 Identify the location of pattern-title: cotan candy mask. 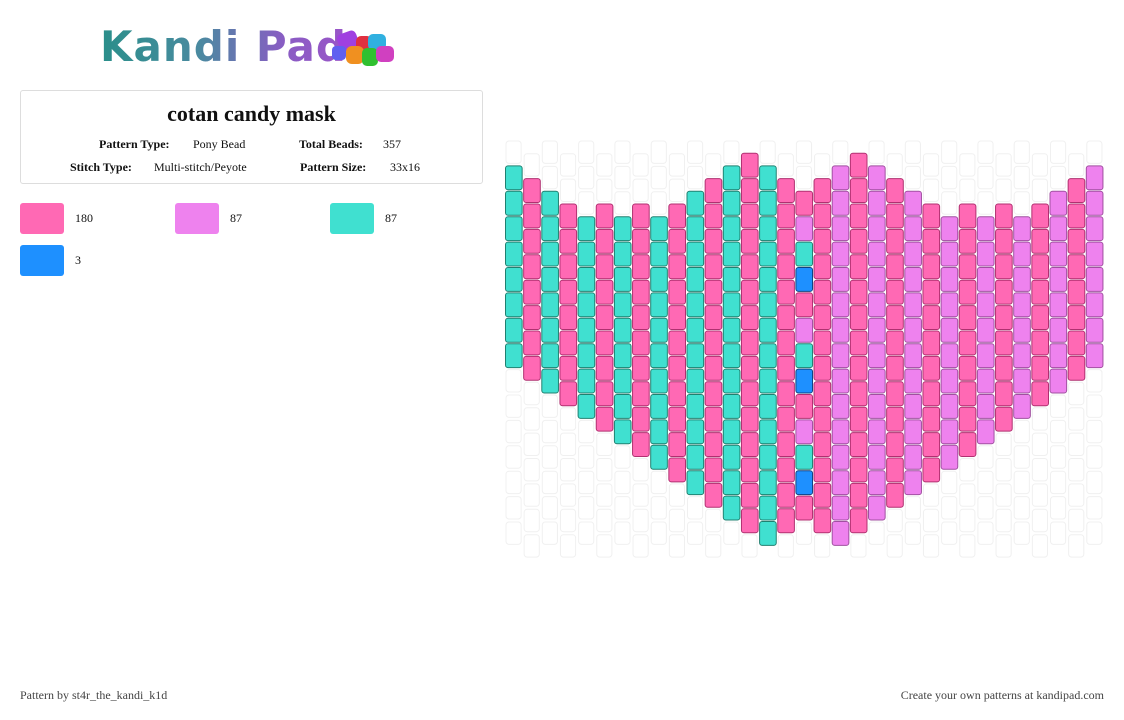
(251, 113).